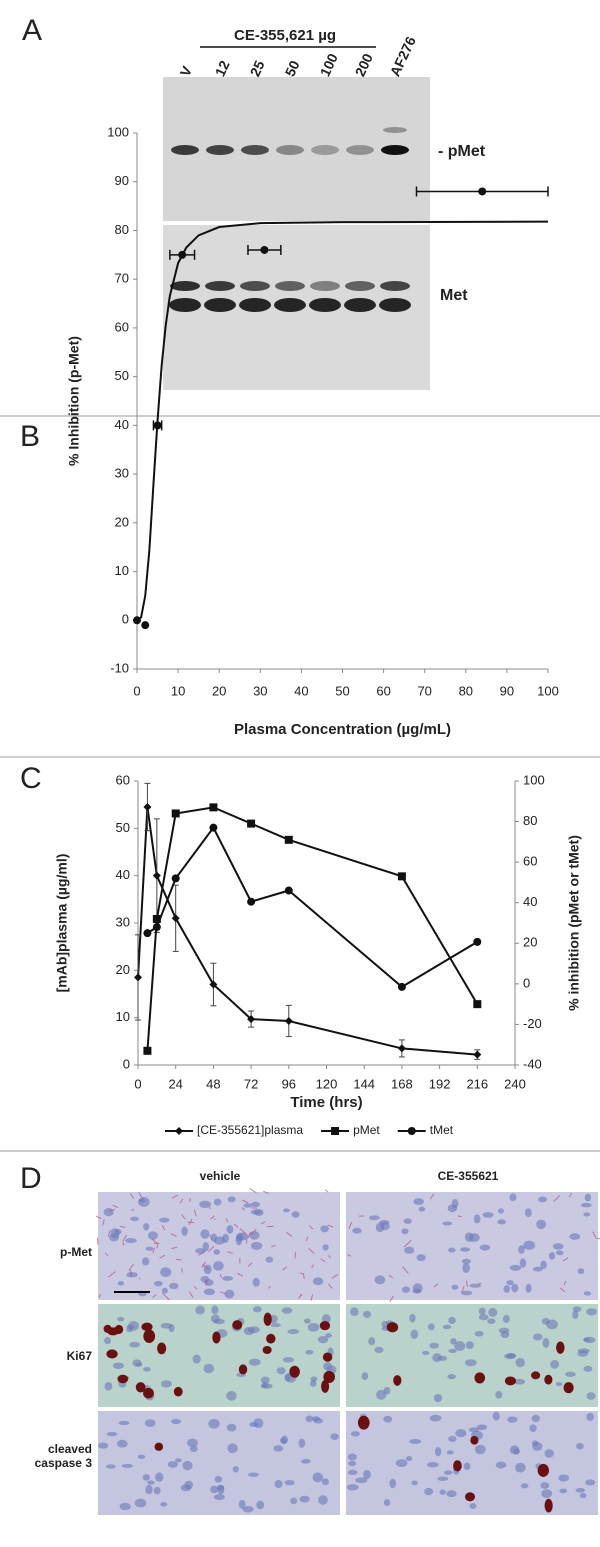 The height and width of the screenshot is (1547, 600). Describe the element at coordinates (403, 56) in the screenshot. I see `lane-label: AF276` at that location.